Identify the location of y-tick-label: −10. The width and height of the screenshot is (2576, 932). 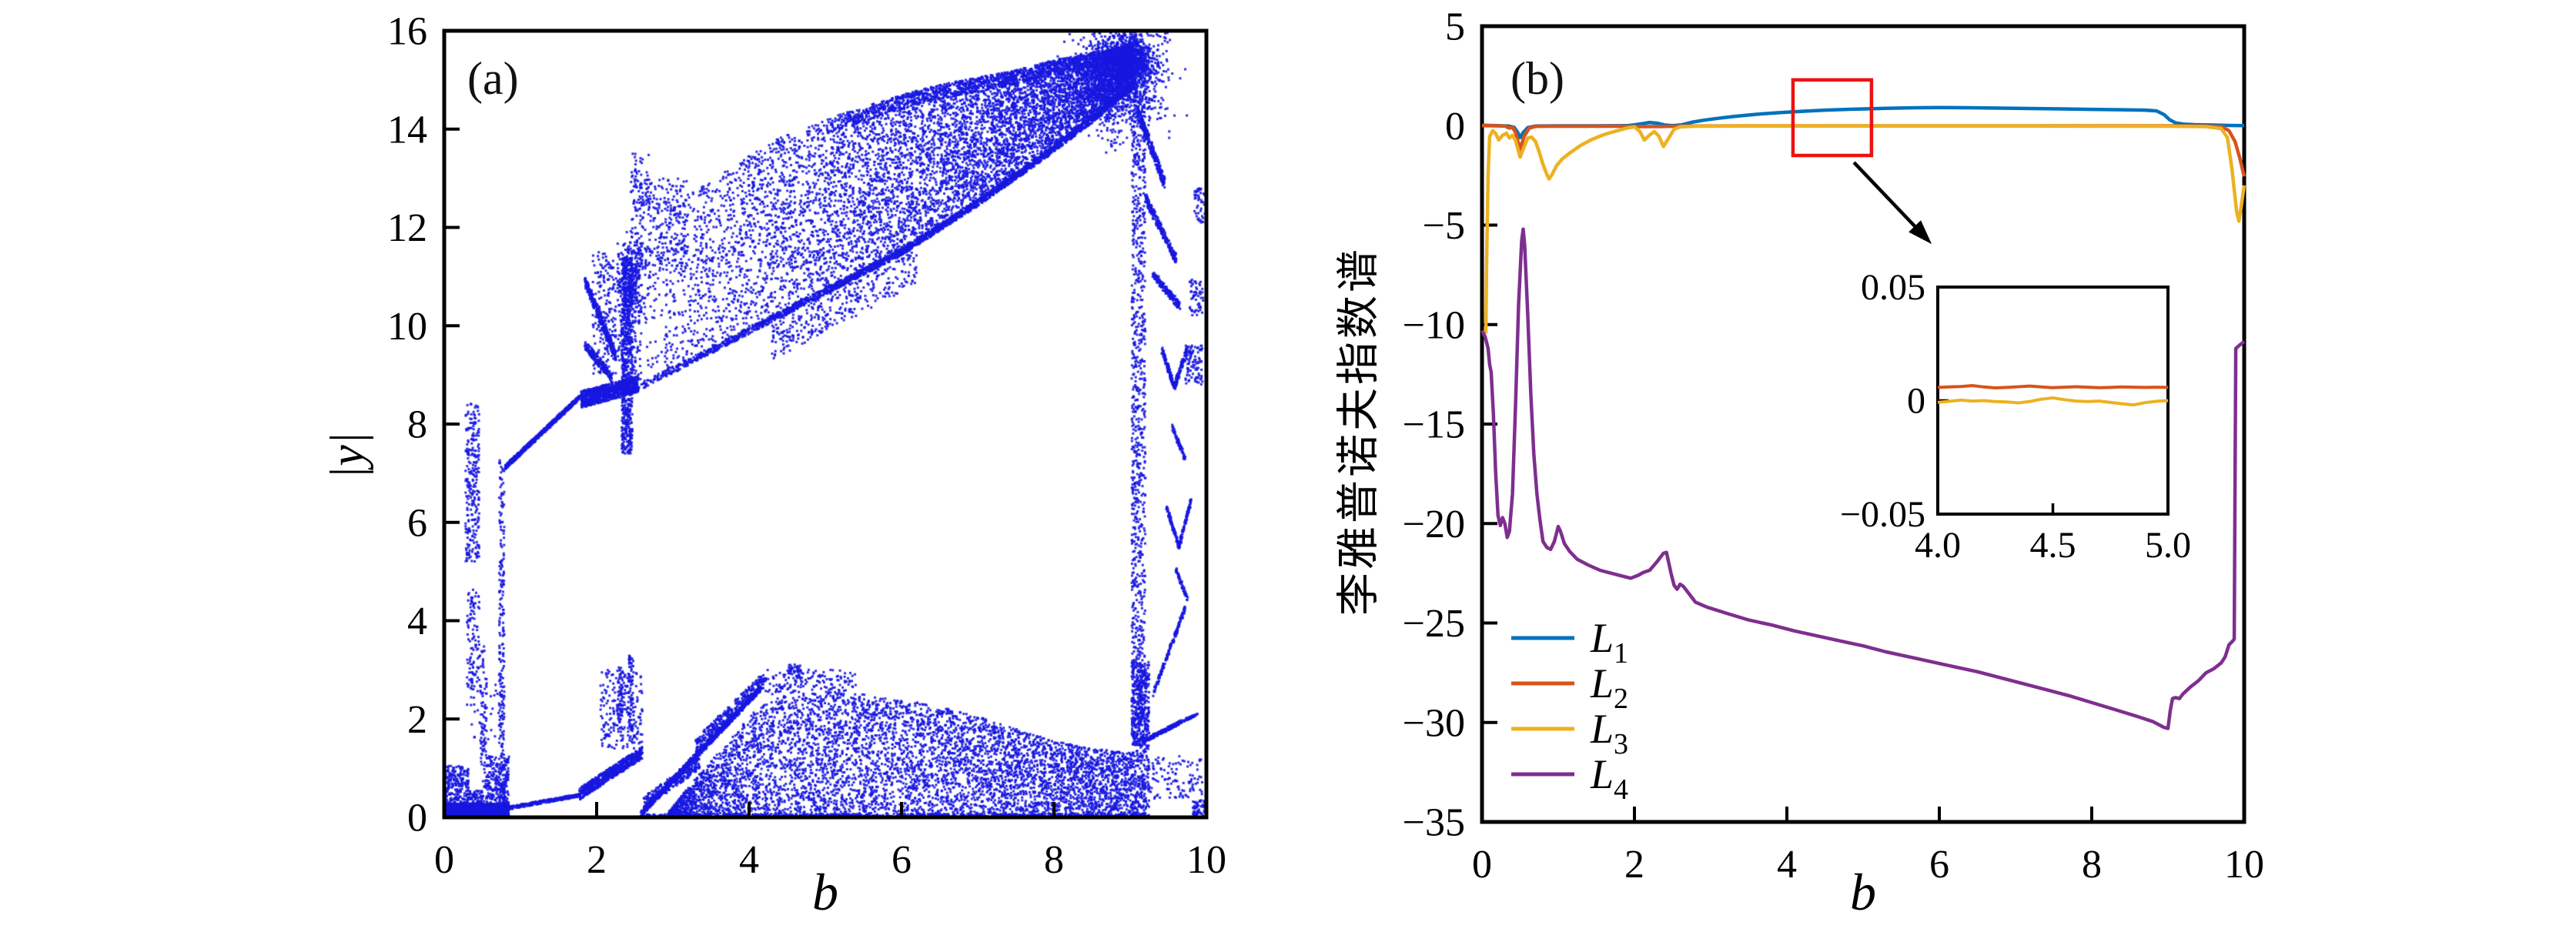
(1434, 325).